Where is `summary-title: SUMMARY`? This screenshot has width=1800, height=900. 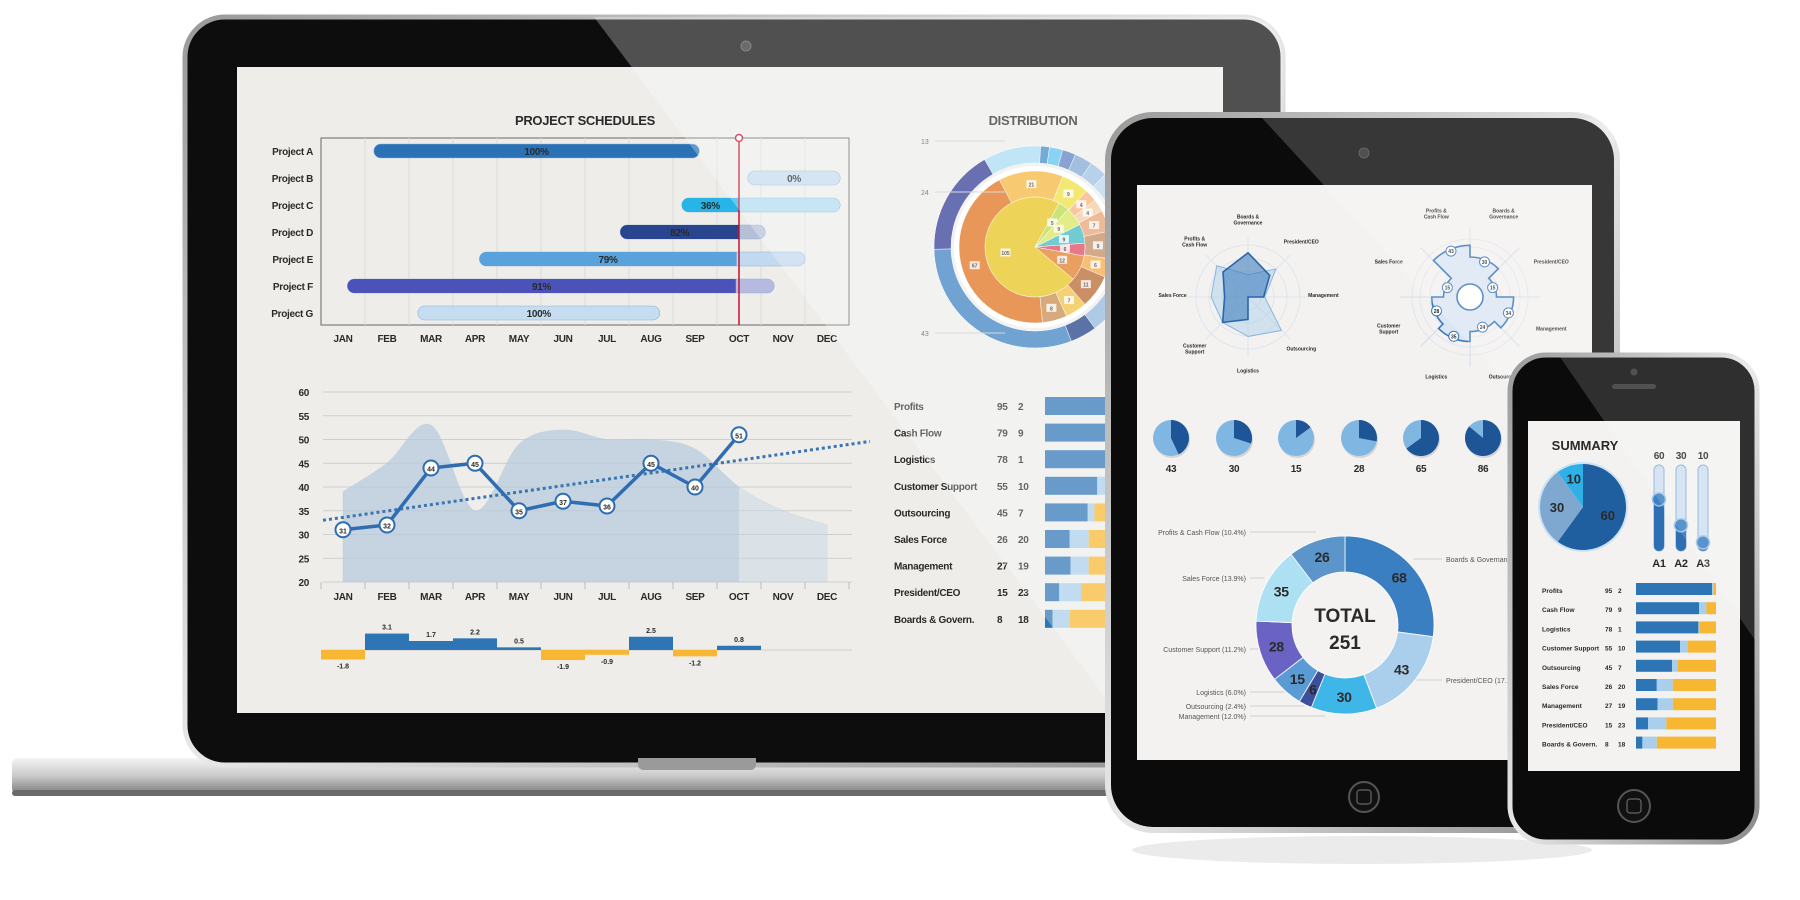
summary-title: SUMMARY is located at coordinates (1585, 445).